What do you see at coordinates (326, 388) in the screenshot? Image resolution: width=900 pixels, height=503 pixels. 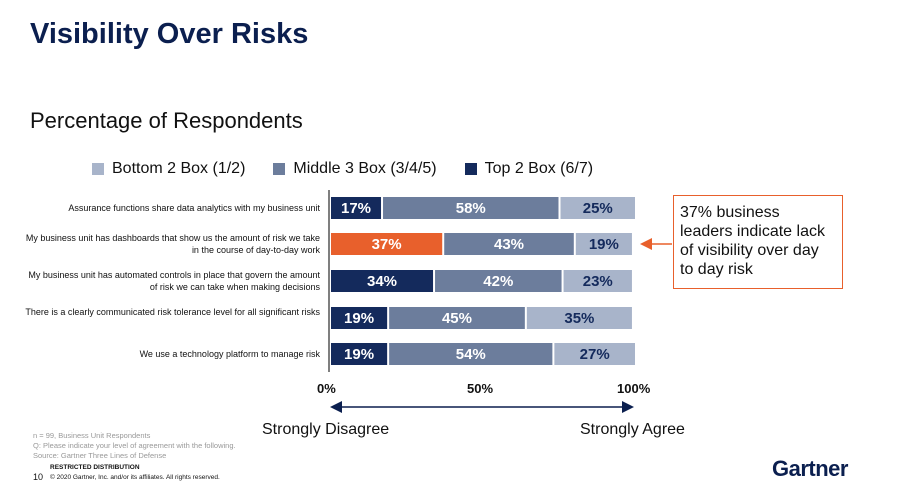 I see `x-tick-0: 0%` at bounding box center [326, 388].